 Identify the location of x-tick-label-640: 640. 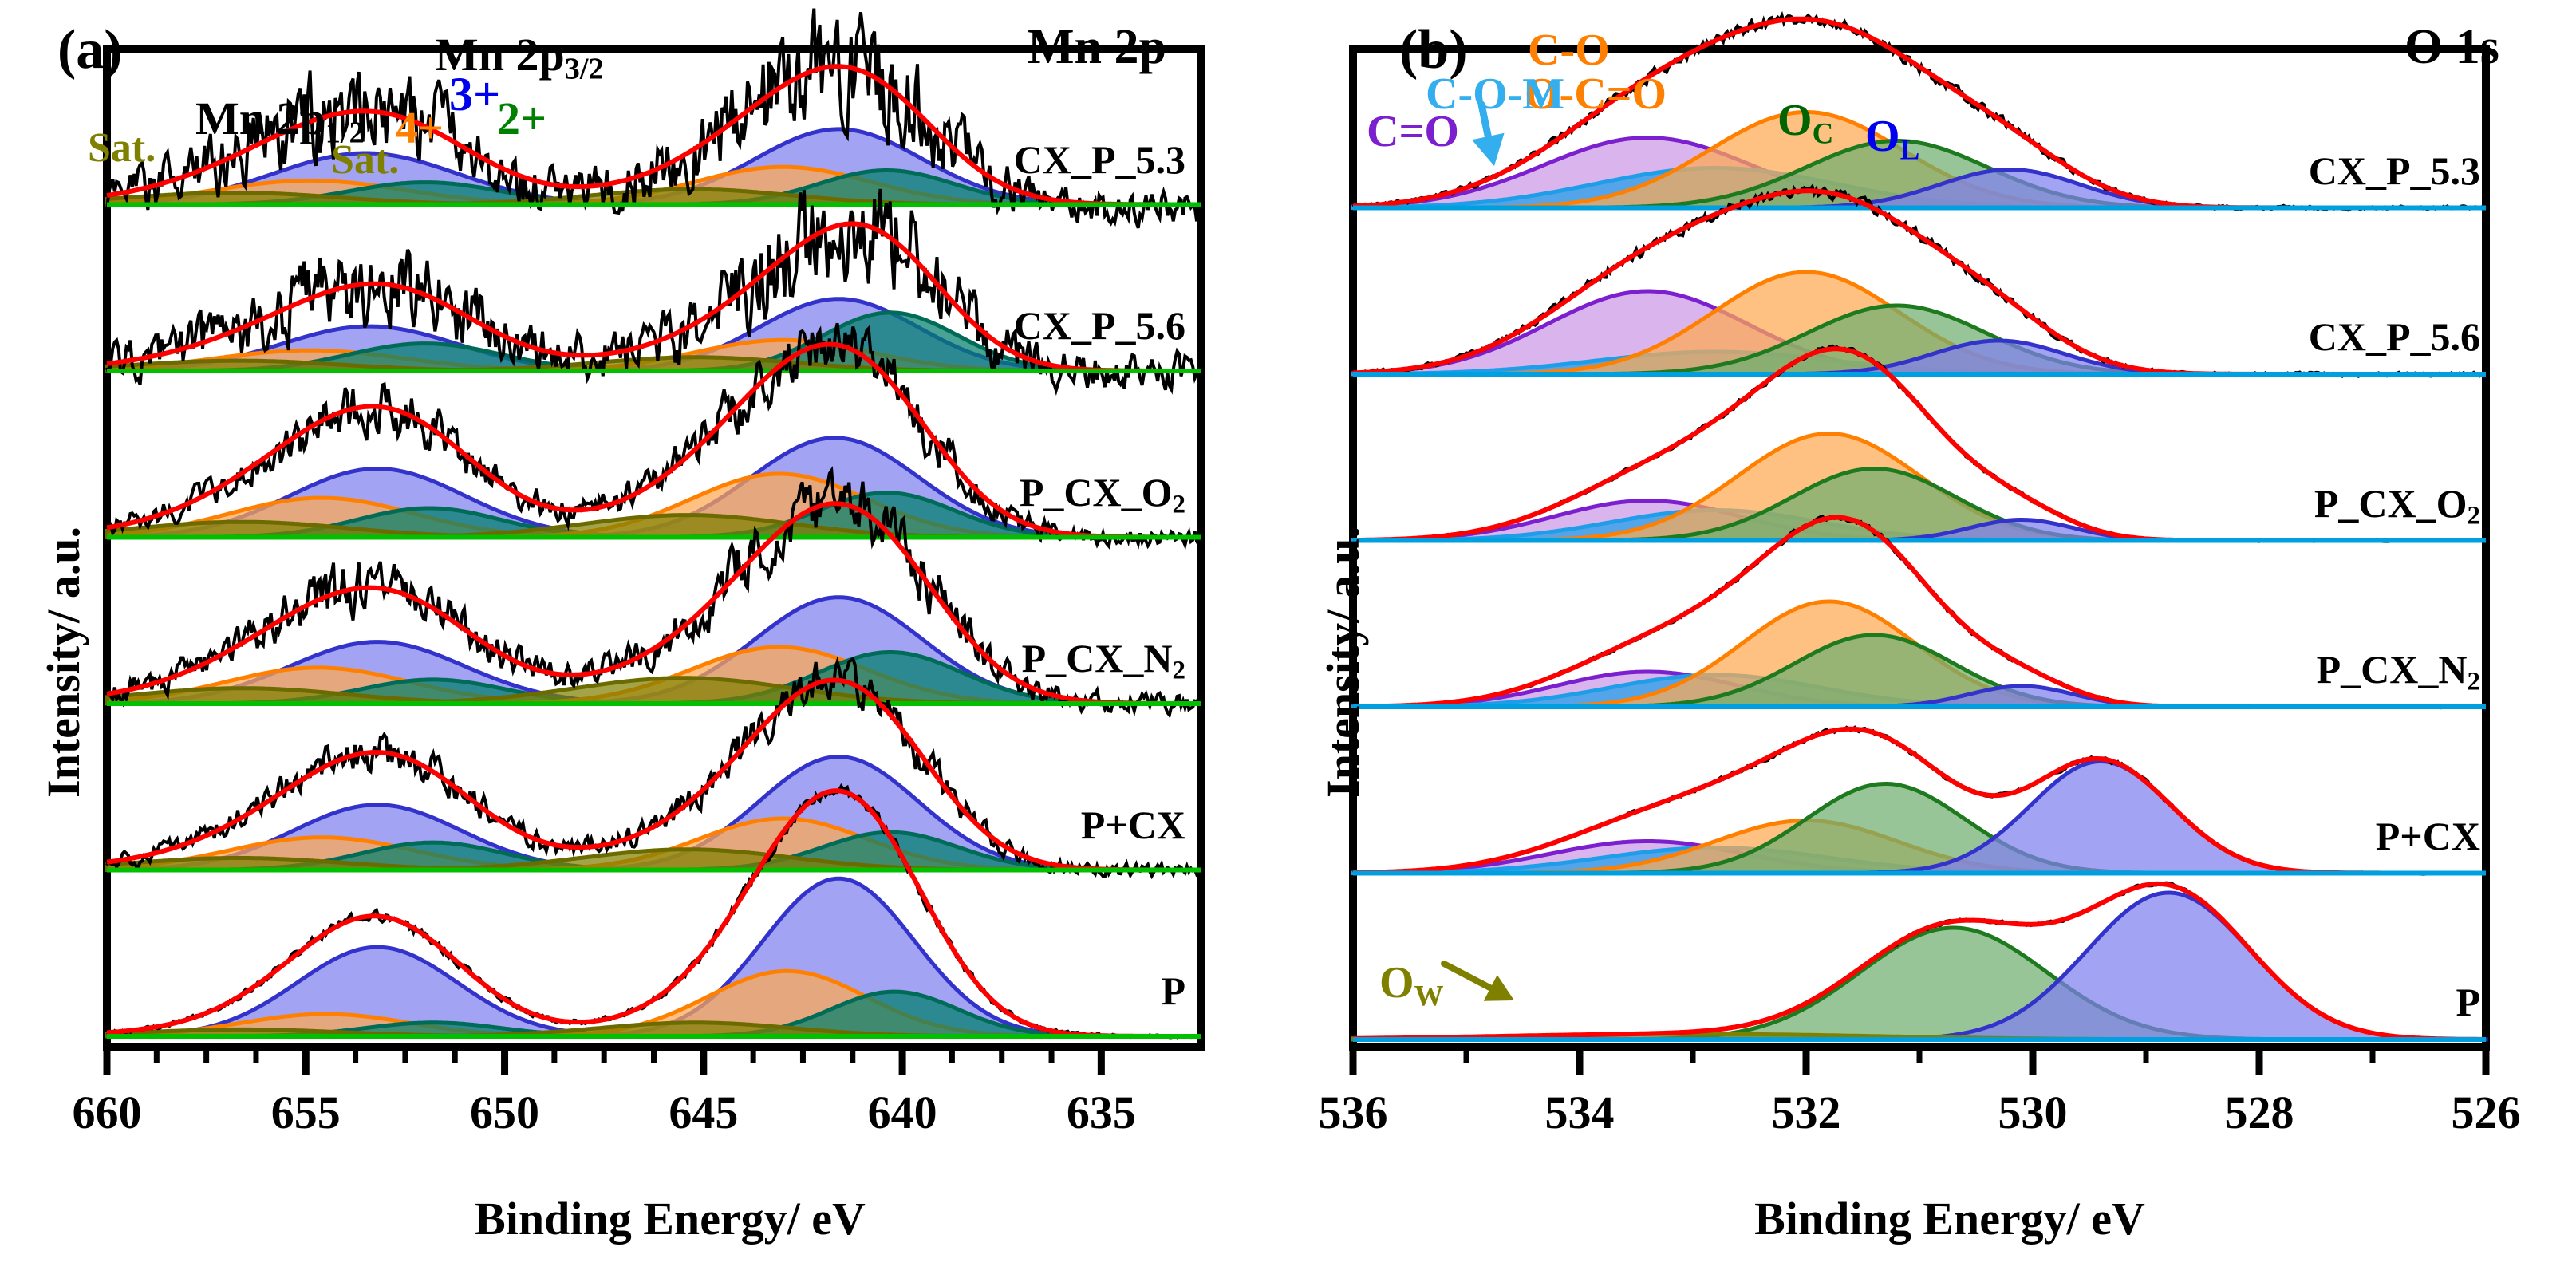
(902, 1112).